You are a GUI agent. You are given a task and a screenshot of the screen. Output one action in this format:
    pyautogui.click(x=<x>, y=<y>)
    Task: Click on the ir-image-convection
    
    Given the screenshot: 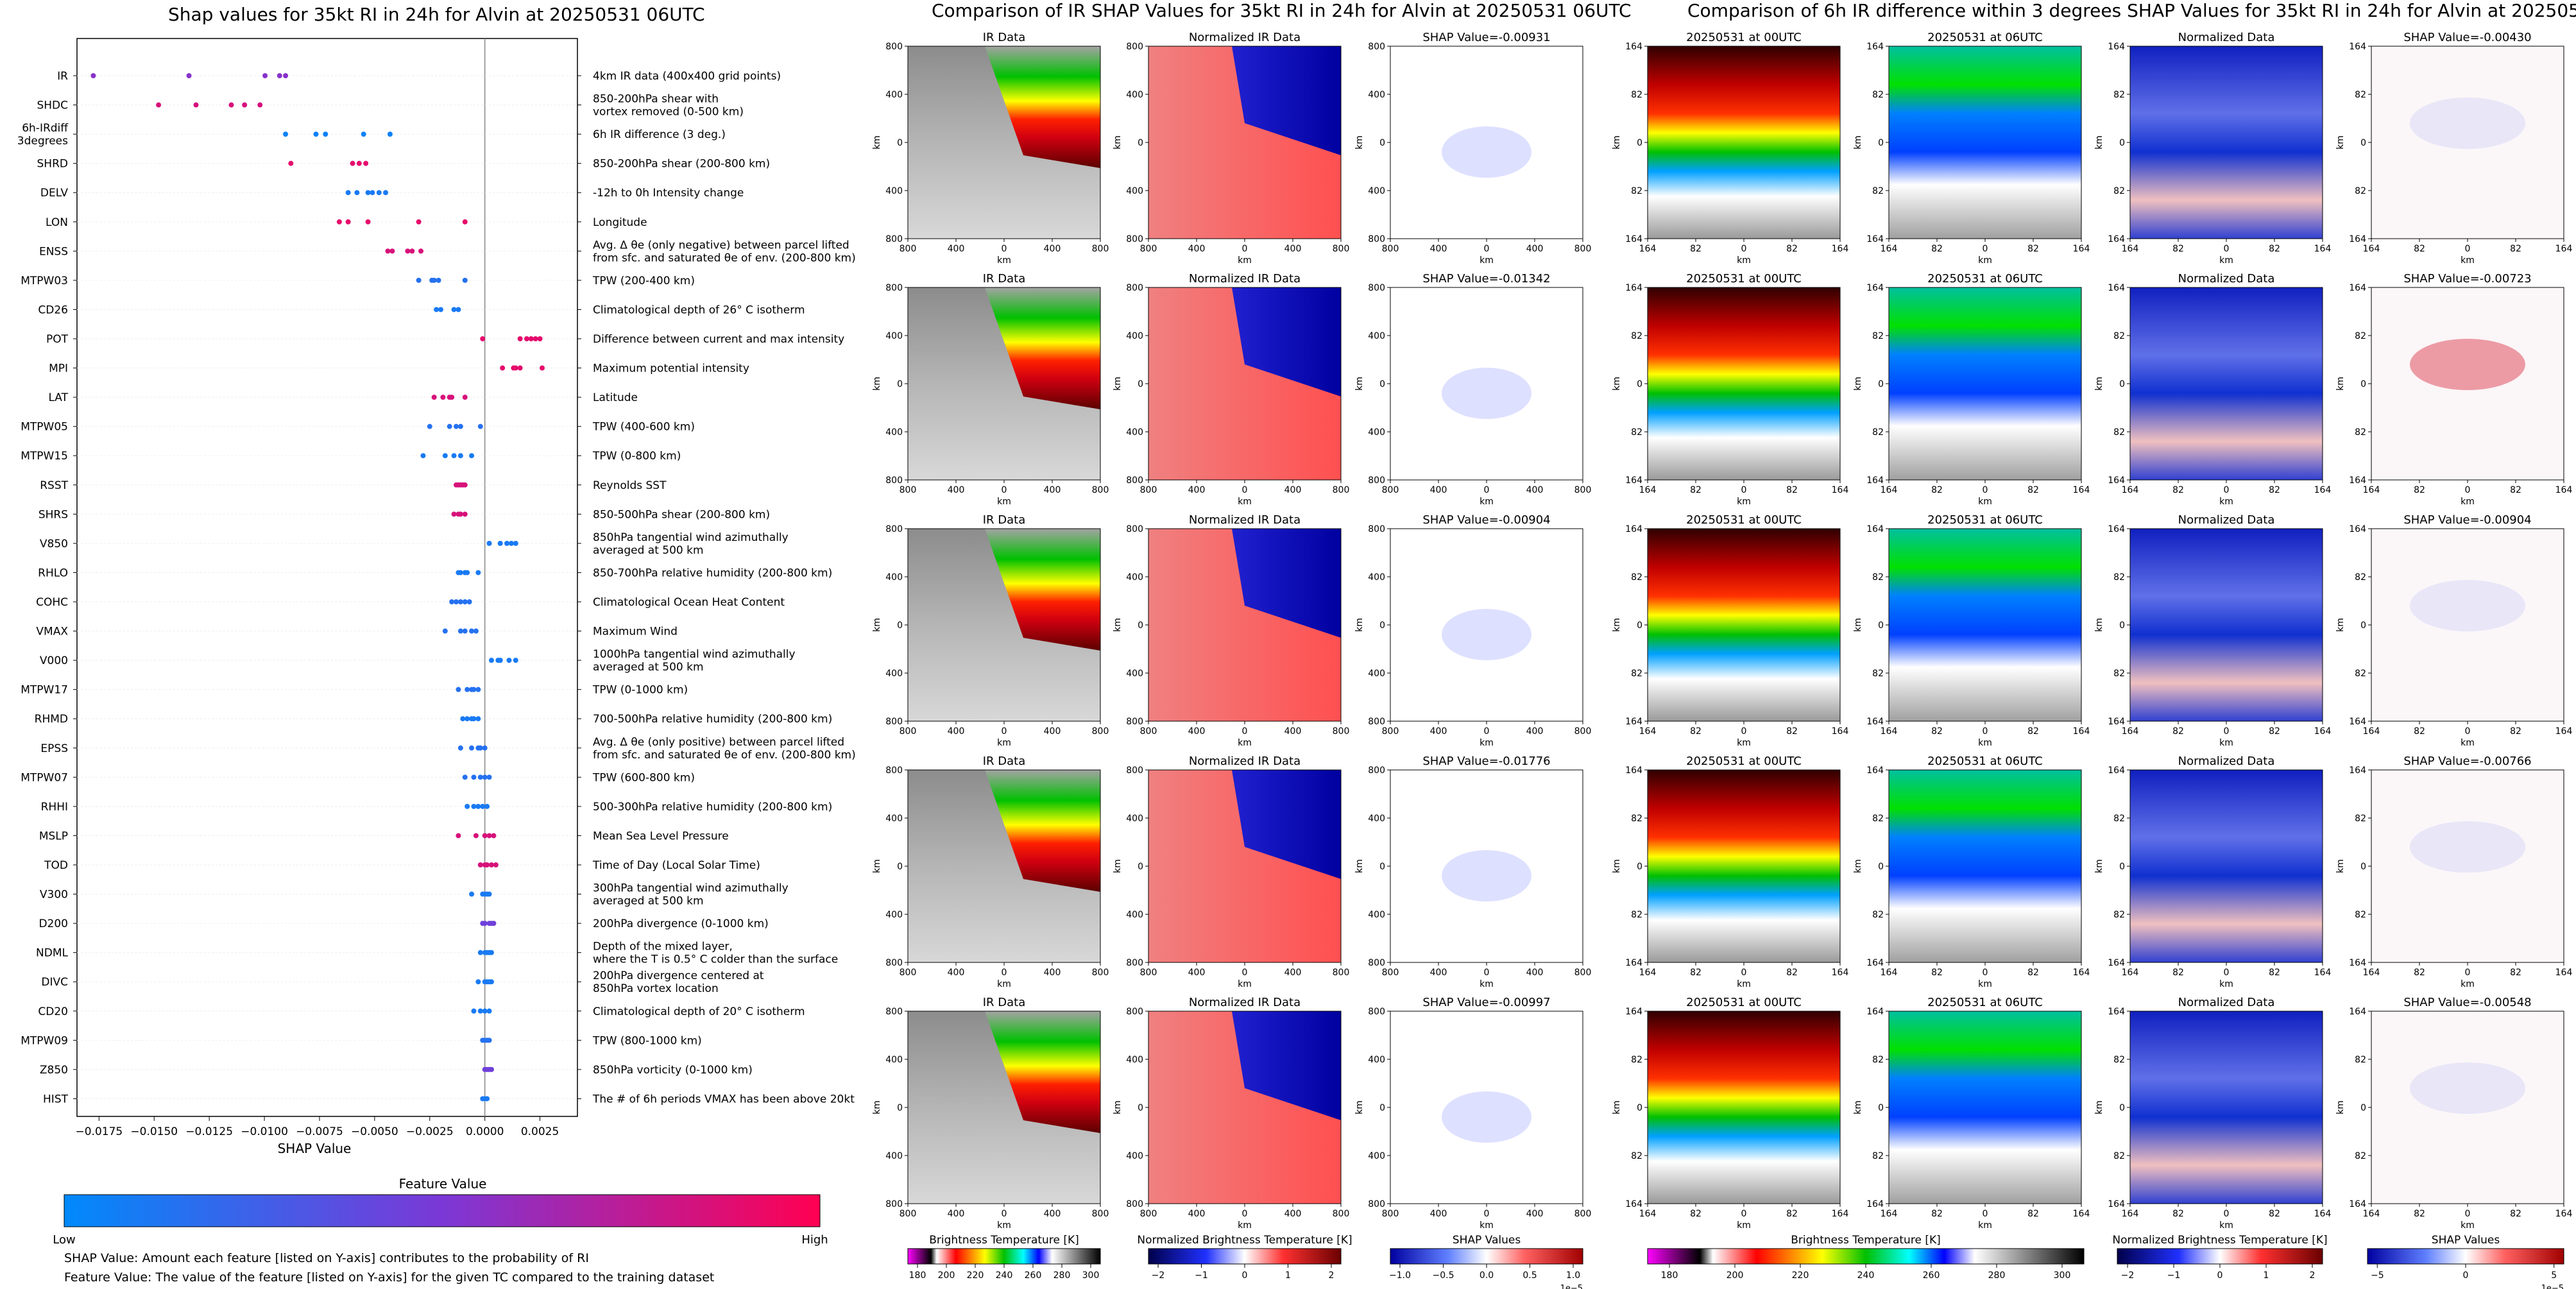 What is the action you would take?
    pyautogui.click(x=1042, y=348)
    